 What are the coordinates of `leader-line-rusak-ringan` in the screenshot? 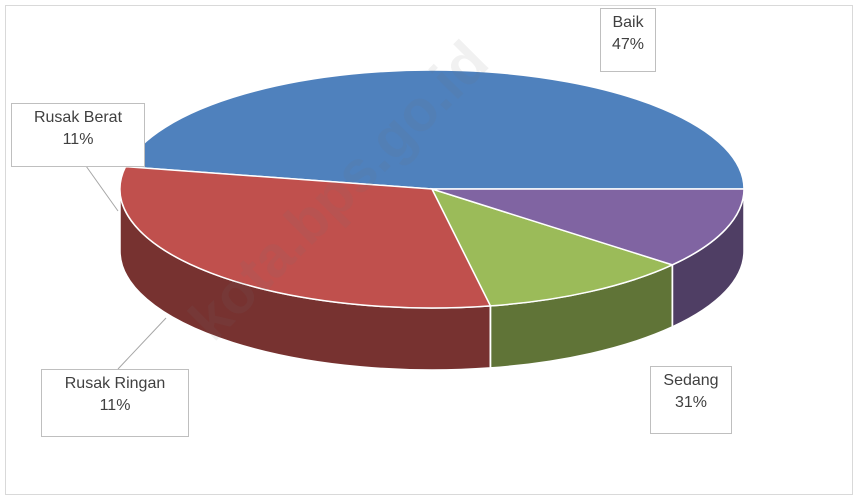 It's located at (142, 343).